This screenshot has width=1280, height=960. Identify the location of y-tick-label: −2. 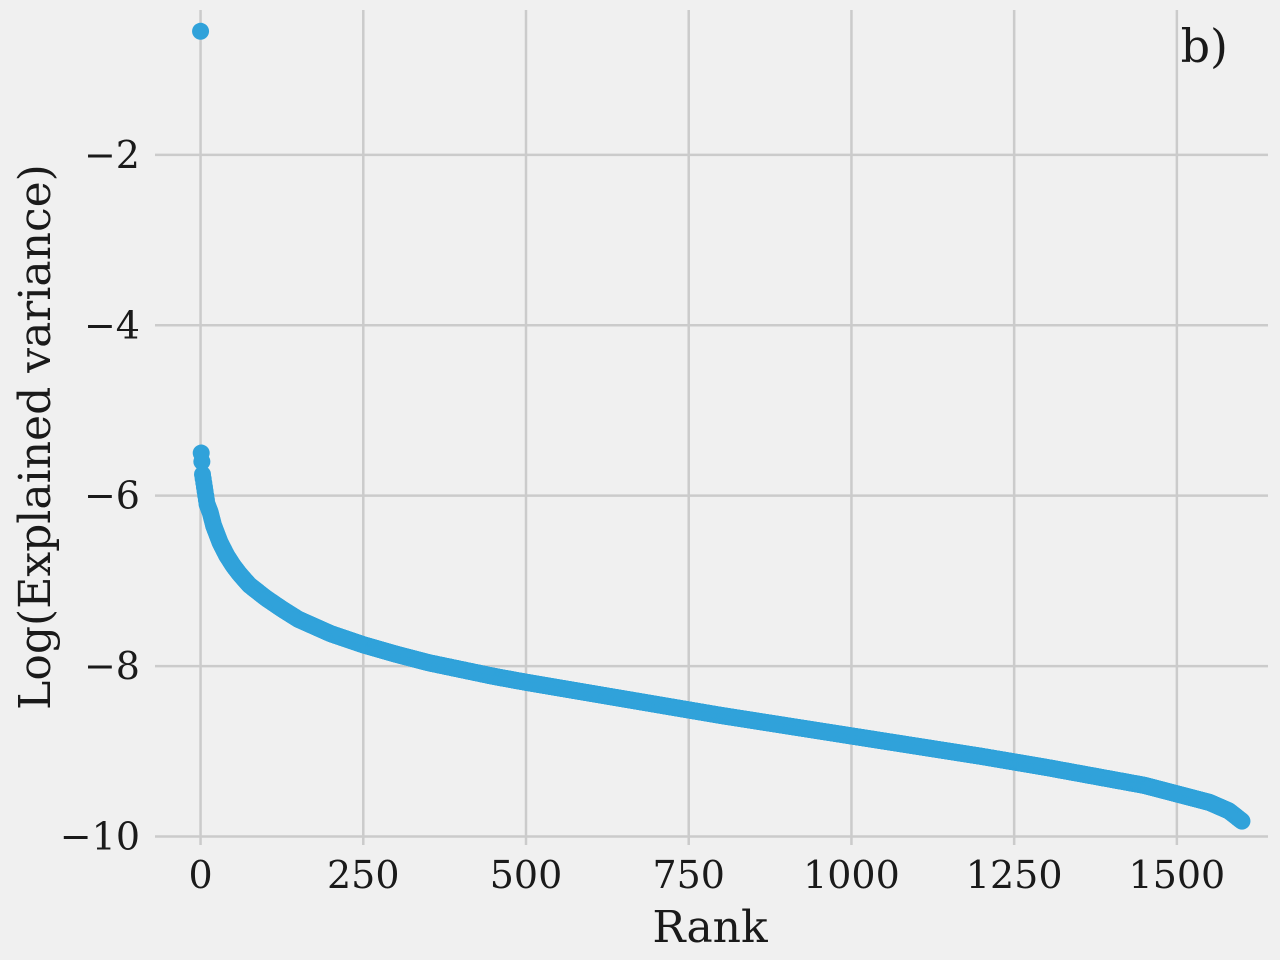
(112, 155).